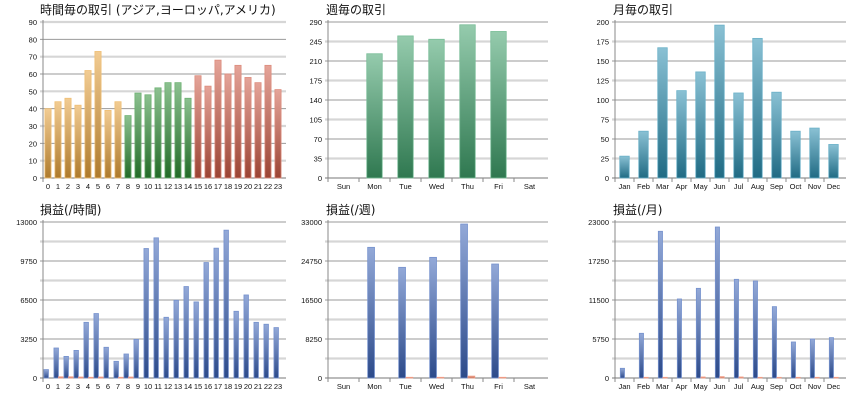  I want to click on y-tick-label: 11500, so click(599, 300).